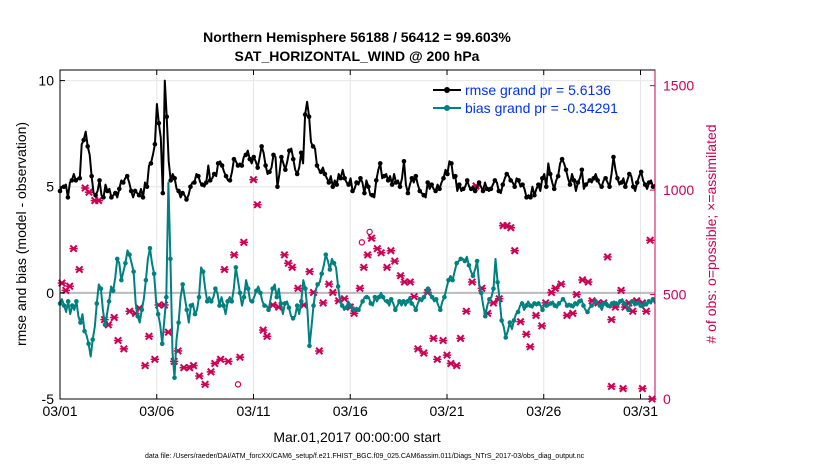 The width and height of the screenshot is (830, 470). Describe the element at coordinates (640, 411) in the screenshot. I see `x-tick-label-6: 03/31` at that location.